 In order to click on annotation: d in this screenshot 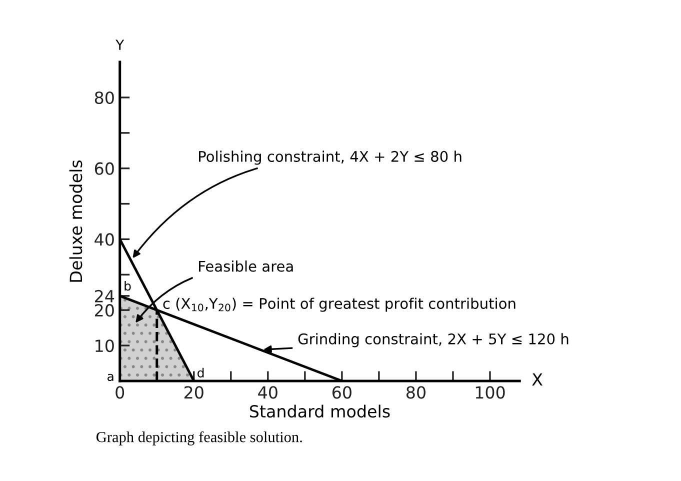, I will do `click(201, 373)`.